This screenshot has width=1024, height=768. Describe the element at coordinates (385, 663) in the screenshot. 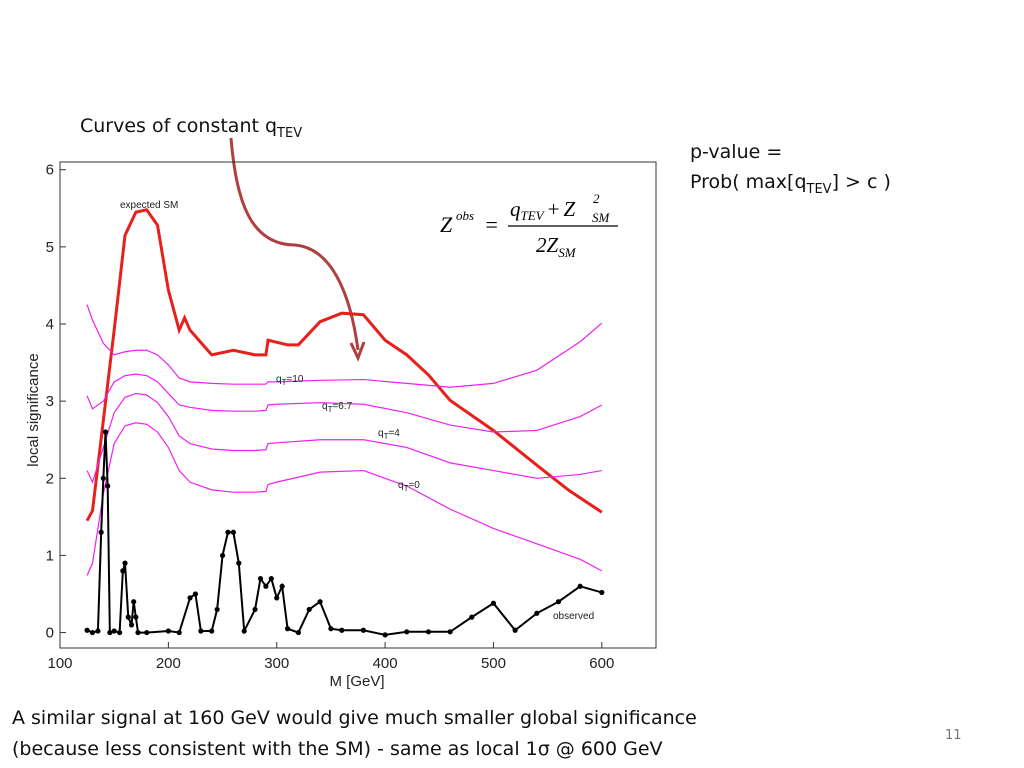

I see `x-tick-label: 400` at that location.